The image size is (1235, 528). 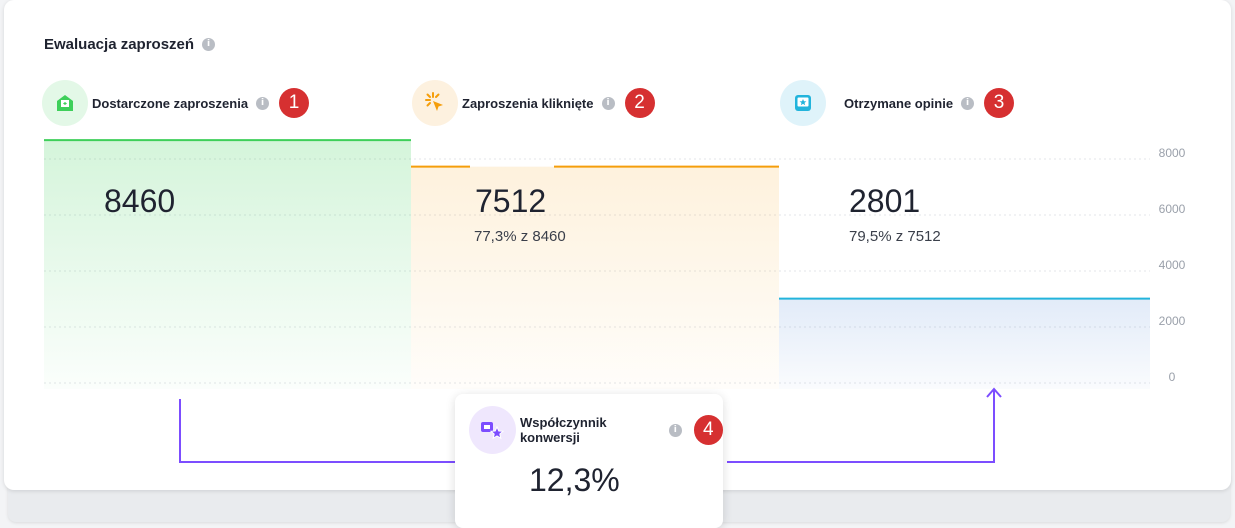 I want to click on conversion-connector-left, so click(x=319, y=431).